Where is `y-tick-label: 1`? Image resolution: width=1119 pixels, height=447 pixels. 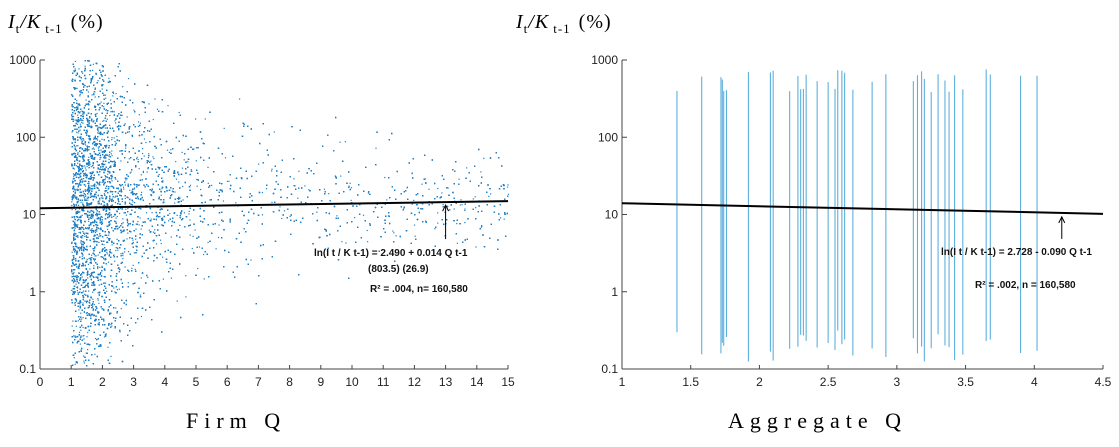
y-tick-label: 1 is located at coordinates (32, 292).